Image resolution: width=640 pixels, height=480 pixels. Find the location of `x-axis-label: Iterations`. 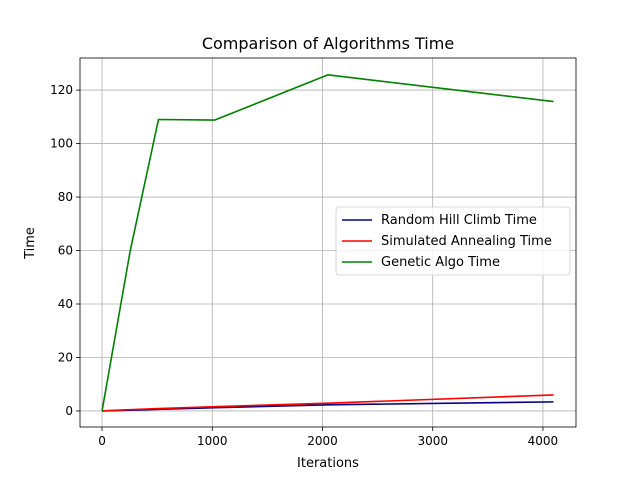

x-axis-label: Iterations is located at coordinates (328, 463).